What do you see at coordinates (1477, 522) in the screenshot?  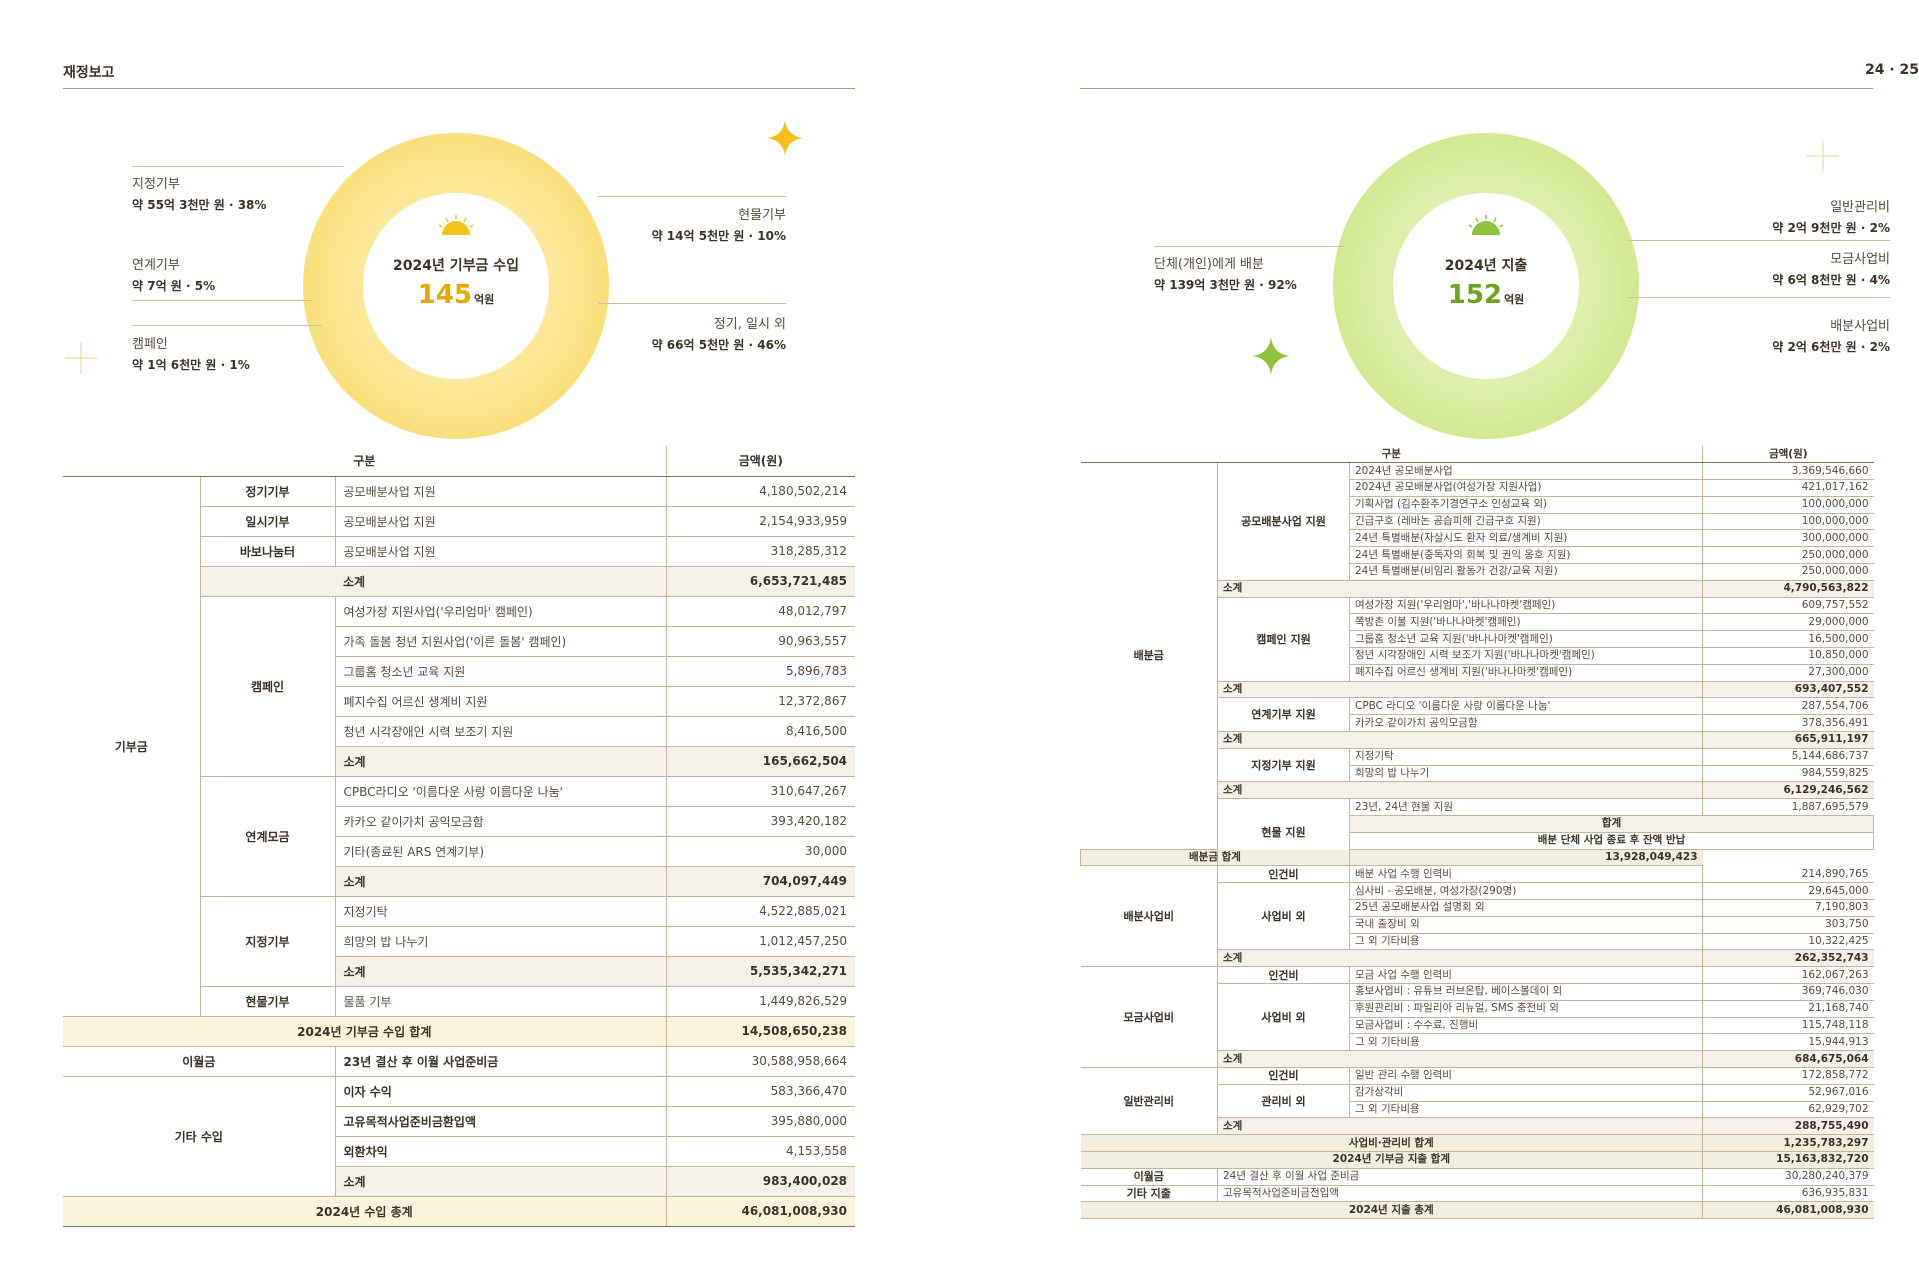 I see `table-row: 긴급구호 (레바논 공습피해 긴급구호 지원) 100,000,000` at bounding box center [1477, 522].